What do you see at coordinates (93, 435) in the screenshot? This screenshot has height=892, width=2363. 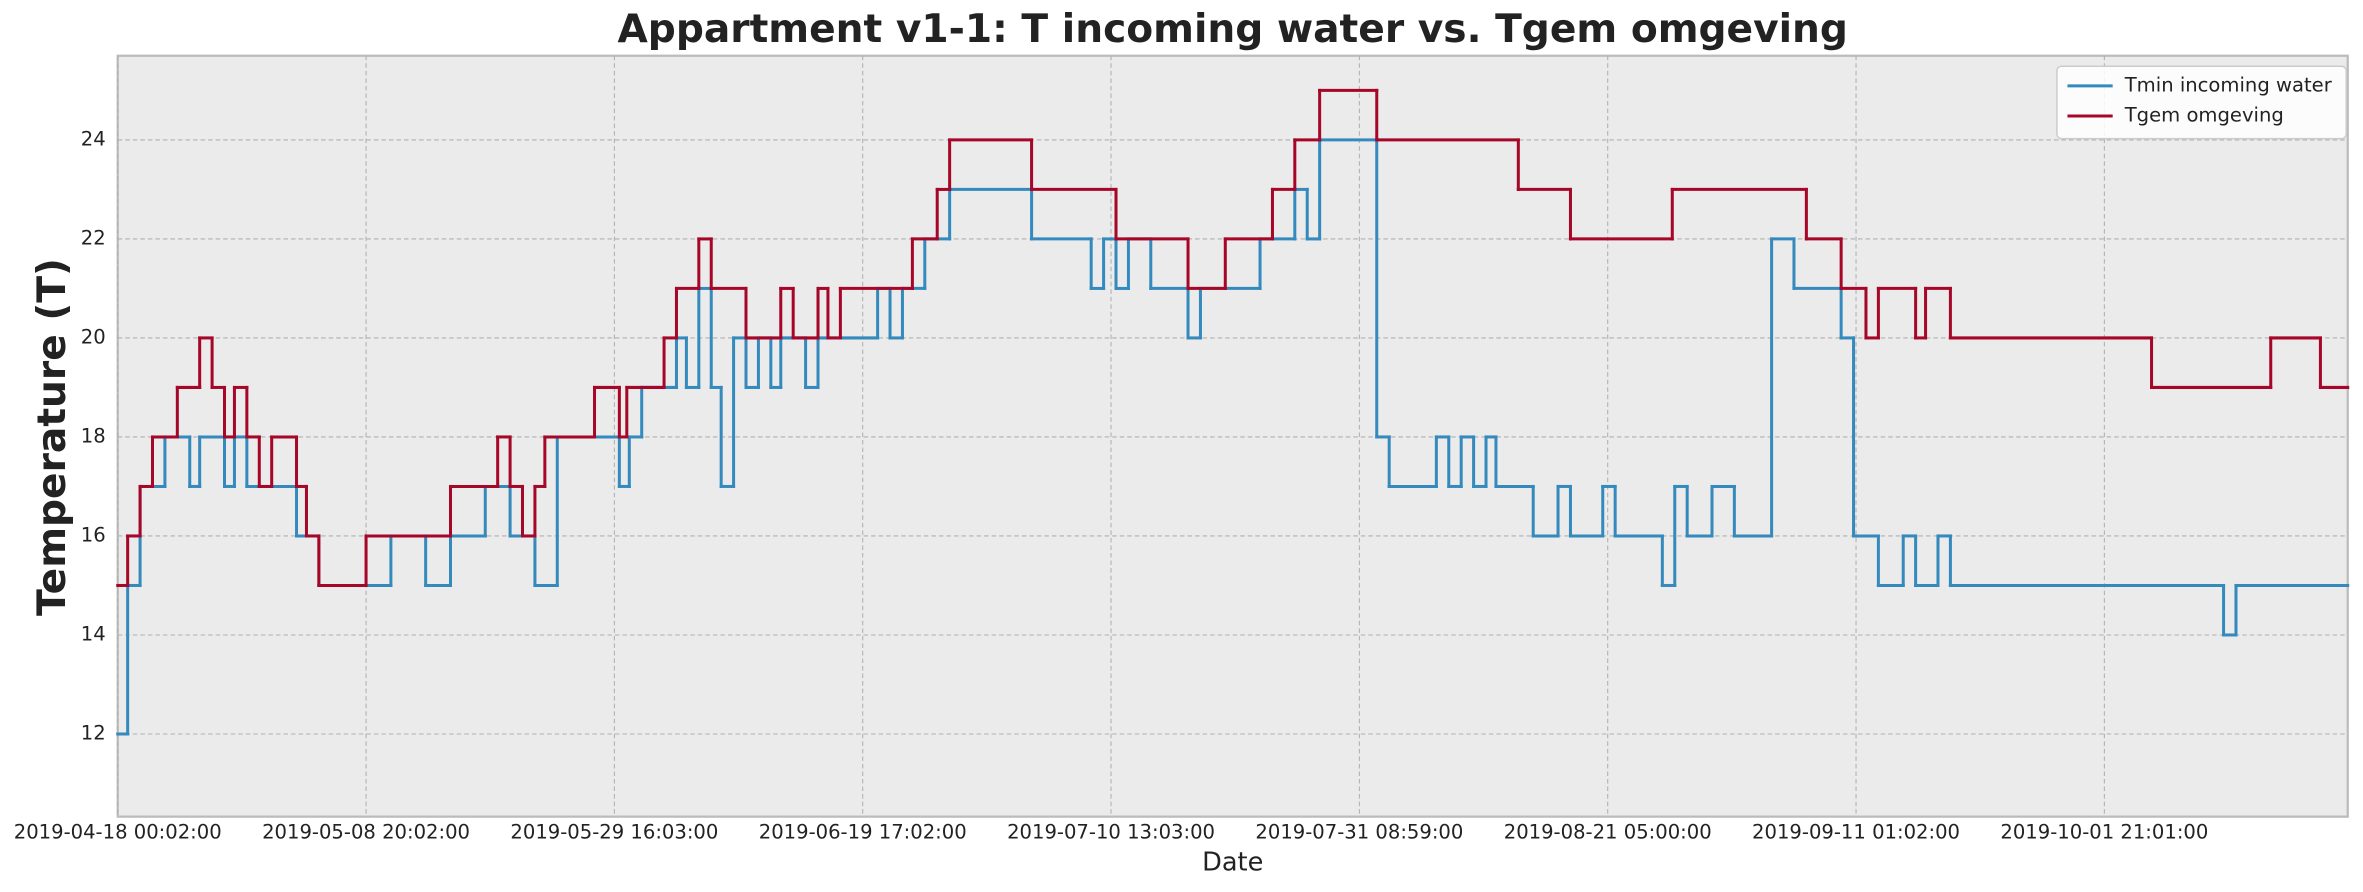 I see `y-tick-label: 18` at bounding box center [93, 435].